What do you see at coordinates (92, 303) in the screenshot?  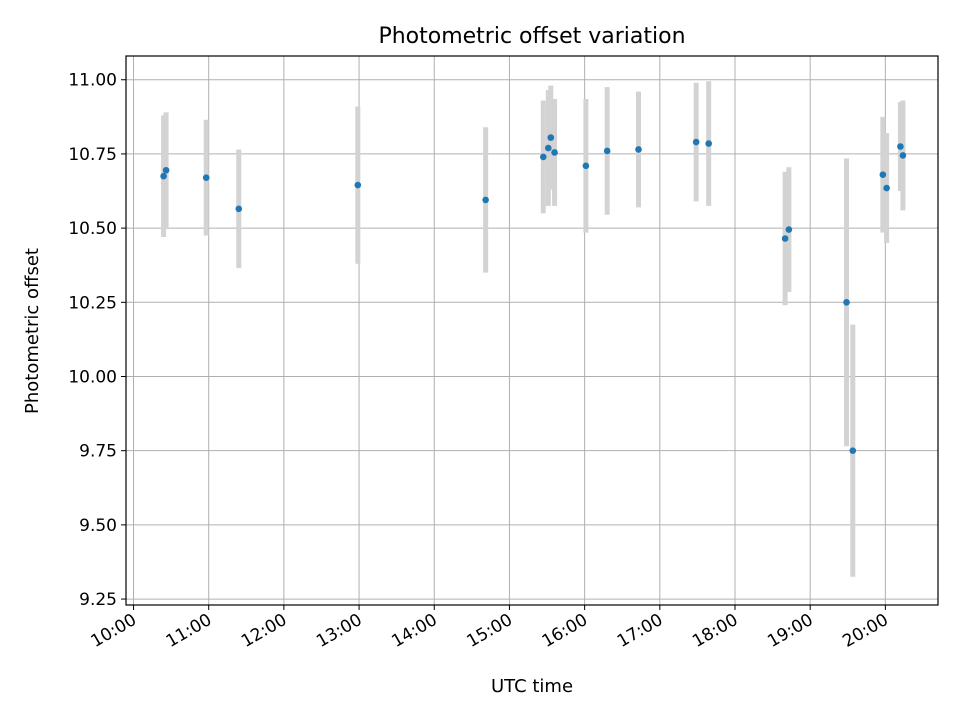 I see `y-tick-label: 10.25` at bounding box center [92, 303].